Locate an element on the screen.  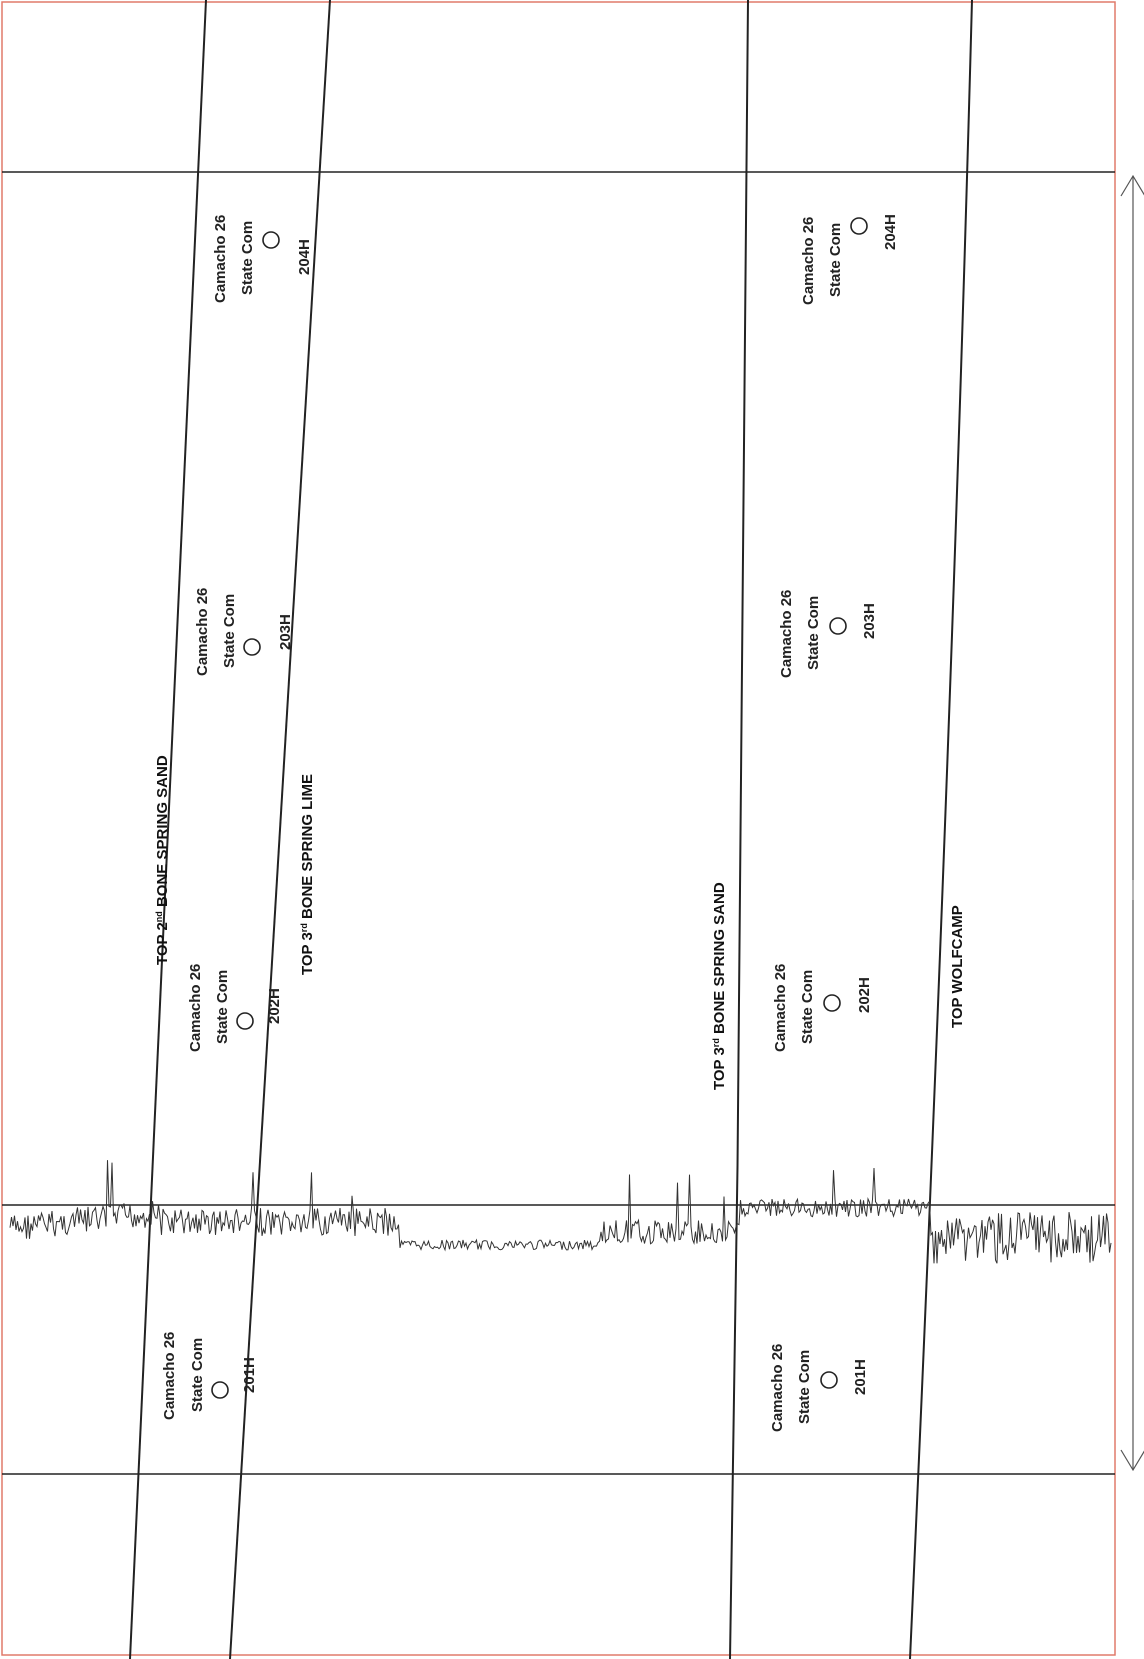
formation-label-top-wolfcamp: TOP WOLFCAMP is located at coordinates (957, 966).